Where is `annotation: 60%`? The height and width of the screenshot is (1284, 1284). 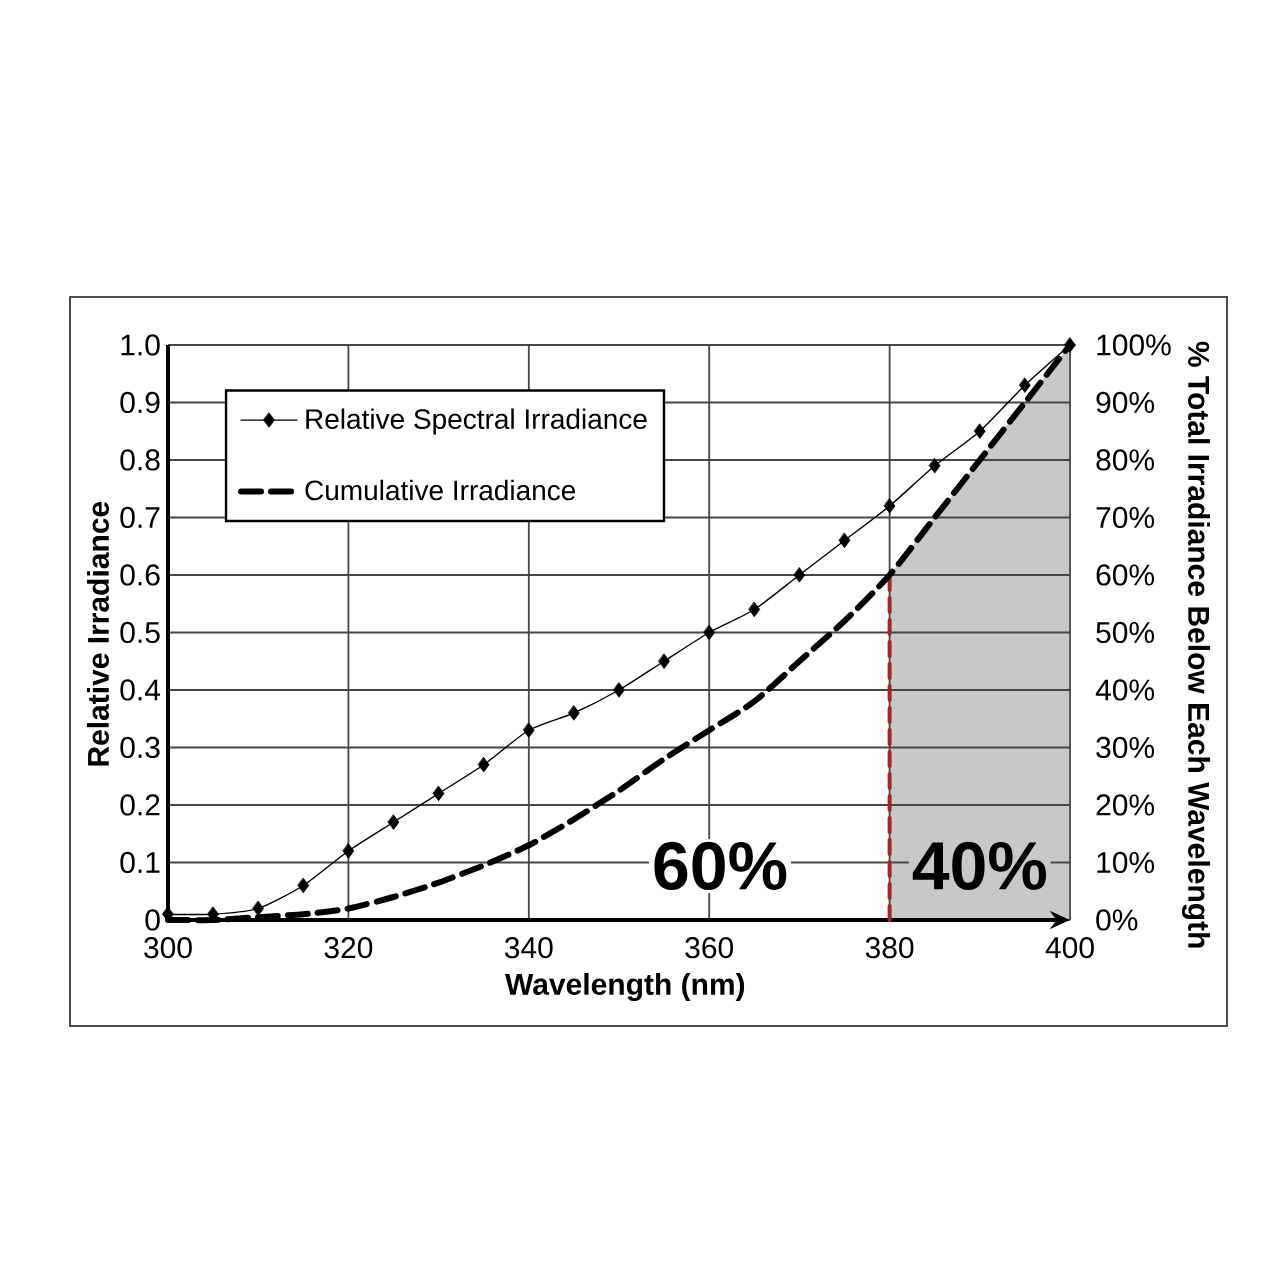 annotation: 60% is located at coordinates (720, 866).